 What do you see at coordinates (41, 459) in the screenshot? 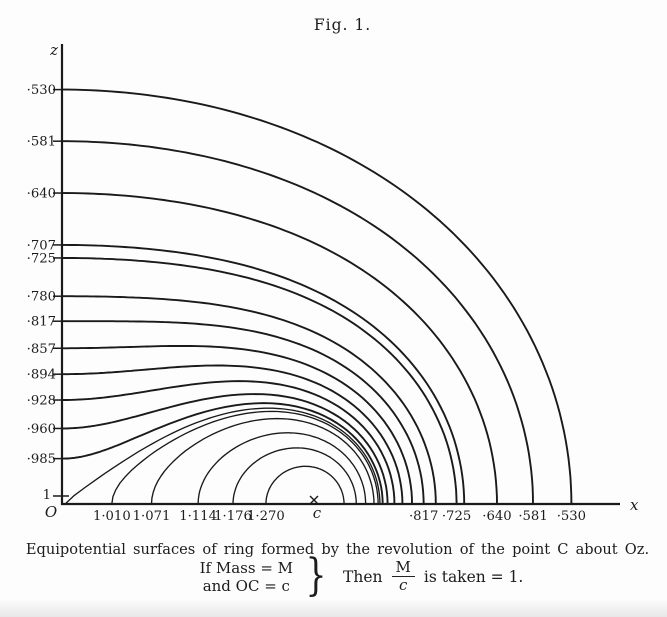
I see `z-axis-label-·985: ·985` at bounding box center [41, 459].